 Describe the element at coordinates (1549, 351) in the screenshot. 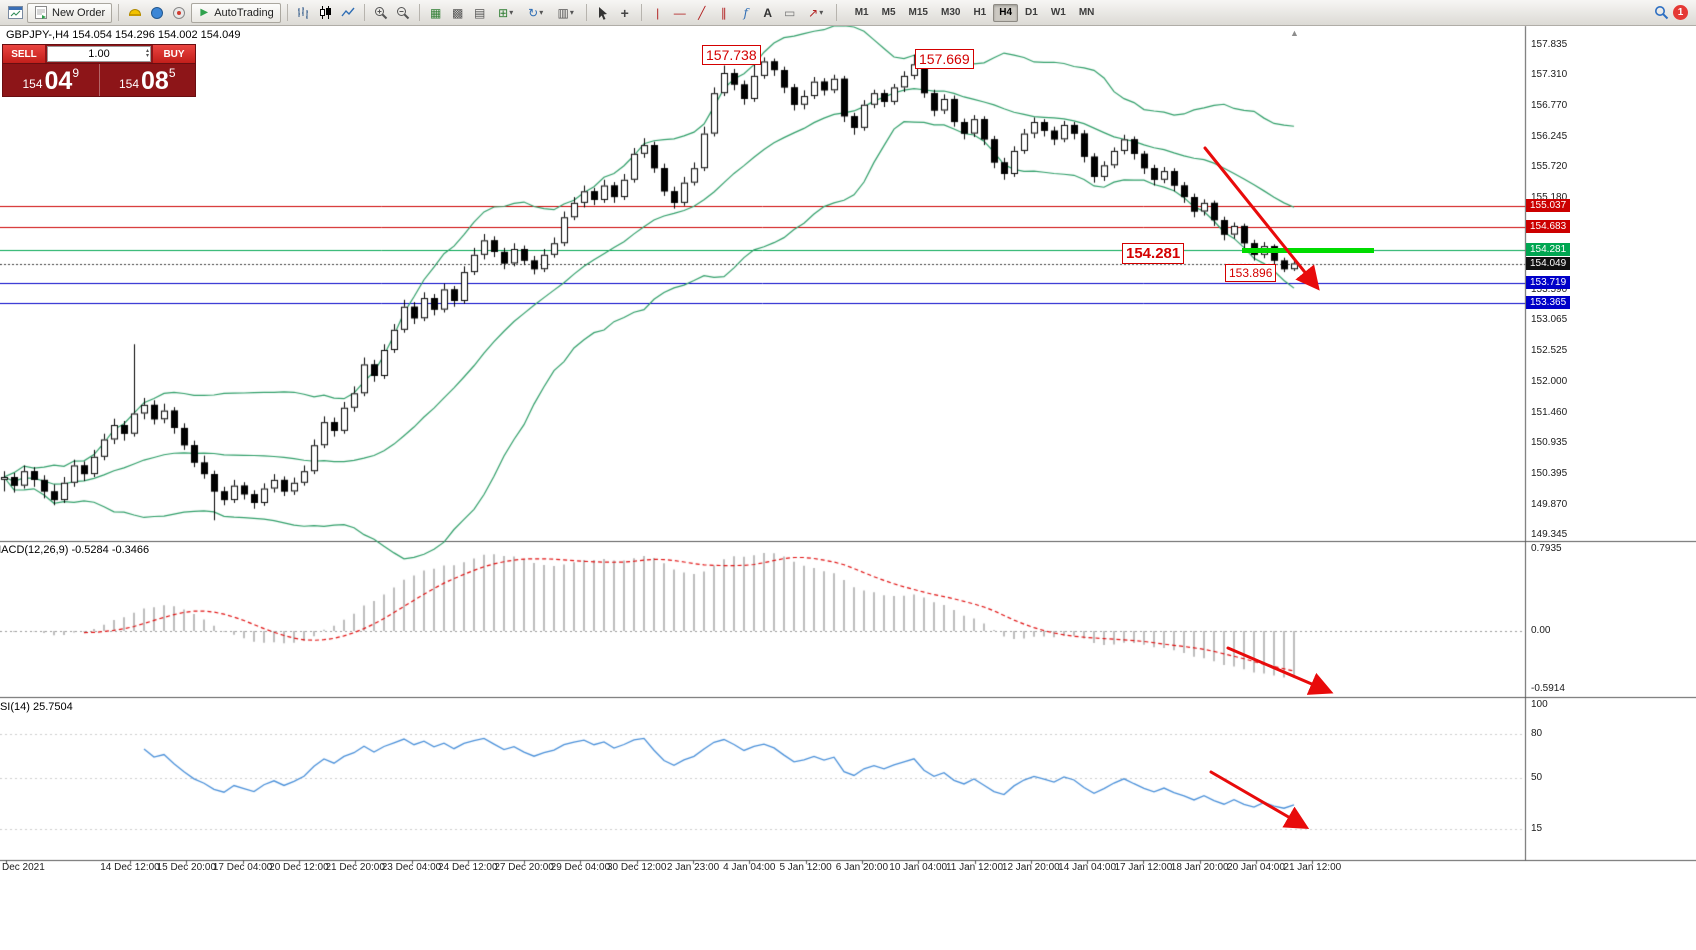

I see `price-axis-label: 152.525` at that location.